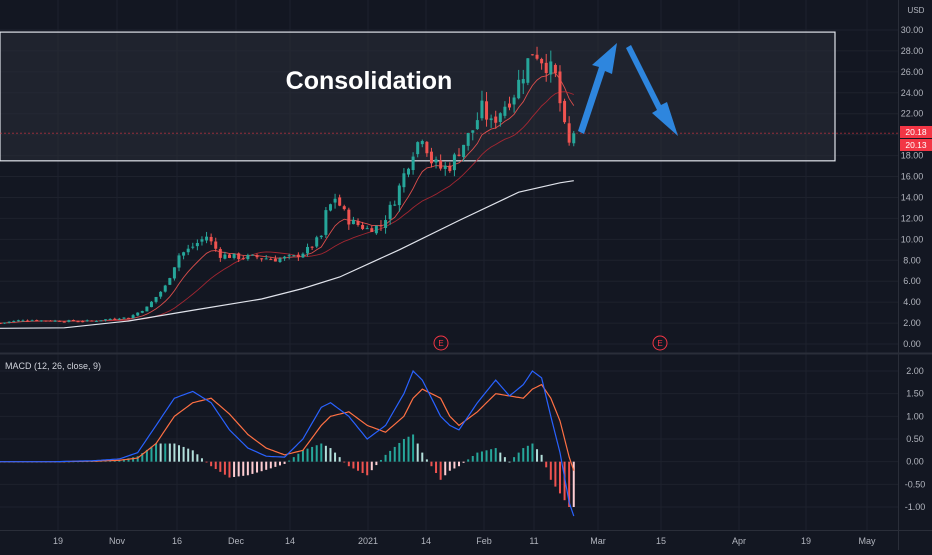 This screenshot has height=555, width=932. What do you see at coordinates (915, 416) in the screenshot?
I see `macd-tick-label: 1.00` at bounding box center [915, 416].